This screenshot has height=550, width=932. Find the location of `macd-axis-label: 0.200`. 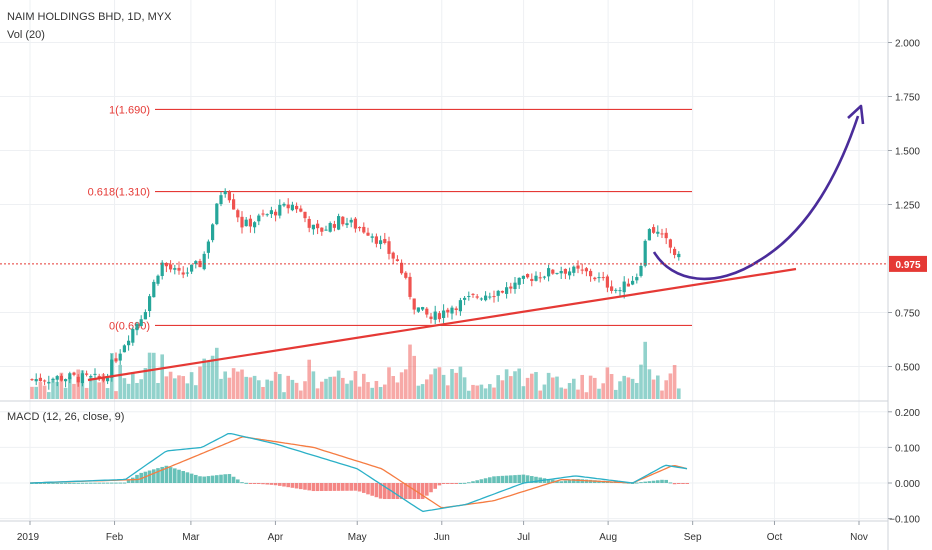

macd-axis-label: 0.200 is located at coordinates (907, 413).